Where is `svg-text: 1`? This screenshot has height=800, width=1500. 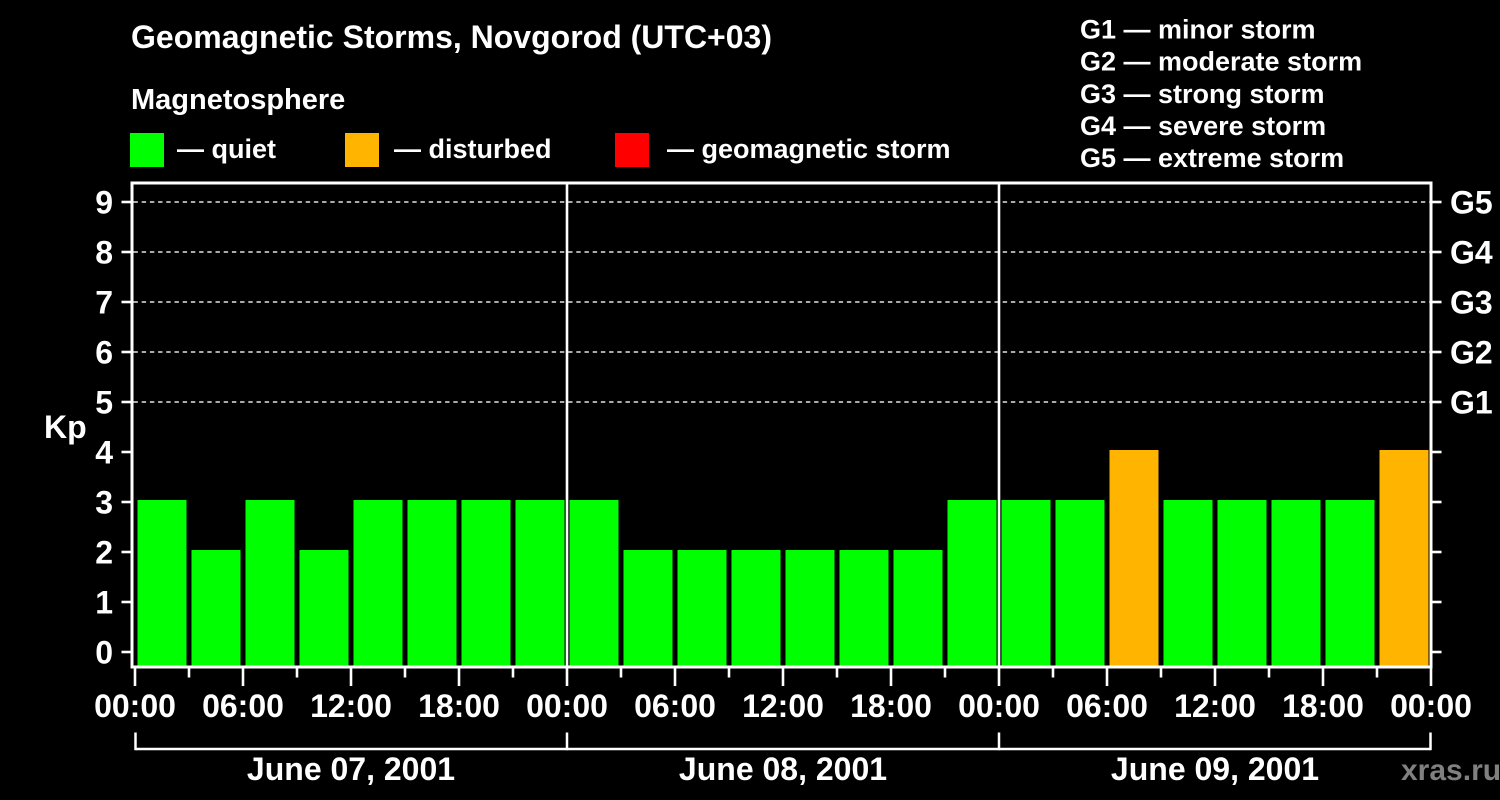
svg-text: 1 is located at coordinates (104, 603).